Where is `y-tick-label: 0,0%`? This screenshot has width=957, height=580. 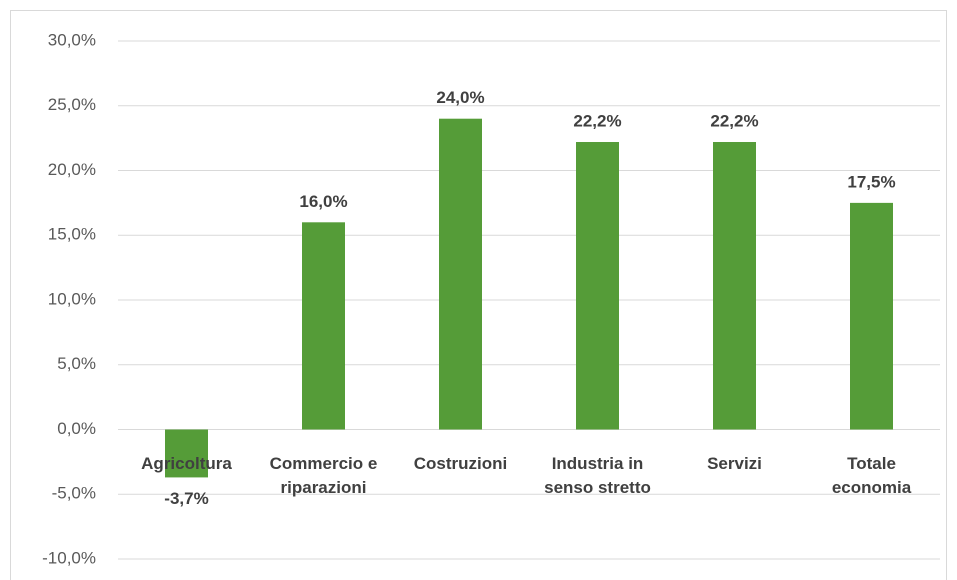 y-tick-label: 0,0% is located at coordinates (76, 428).